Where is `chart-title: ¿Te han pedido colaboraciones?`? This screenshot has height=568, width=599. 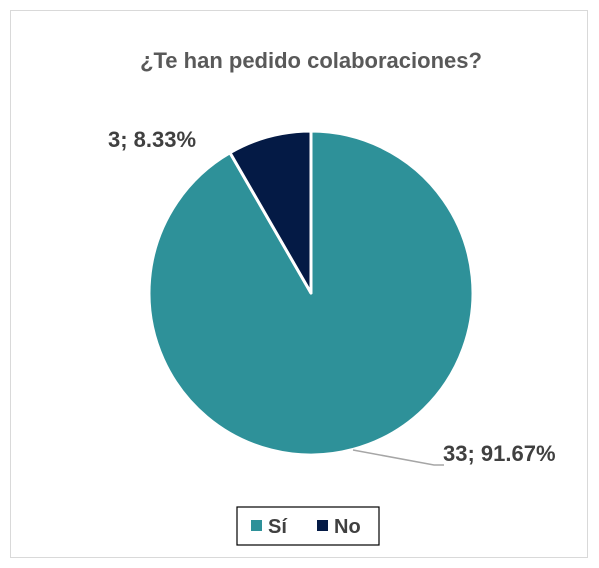 chart-title: ¿Te han pedido colaboraciones? is located at coordinates (311, 60).